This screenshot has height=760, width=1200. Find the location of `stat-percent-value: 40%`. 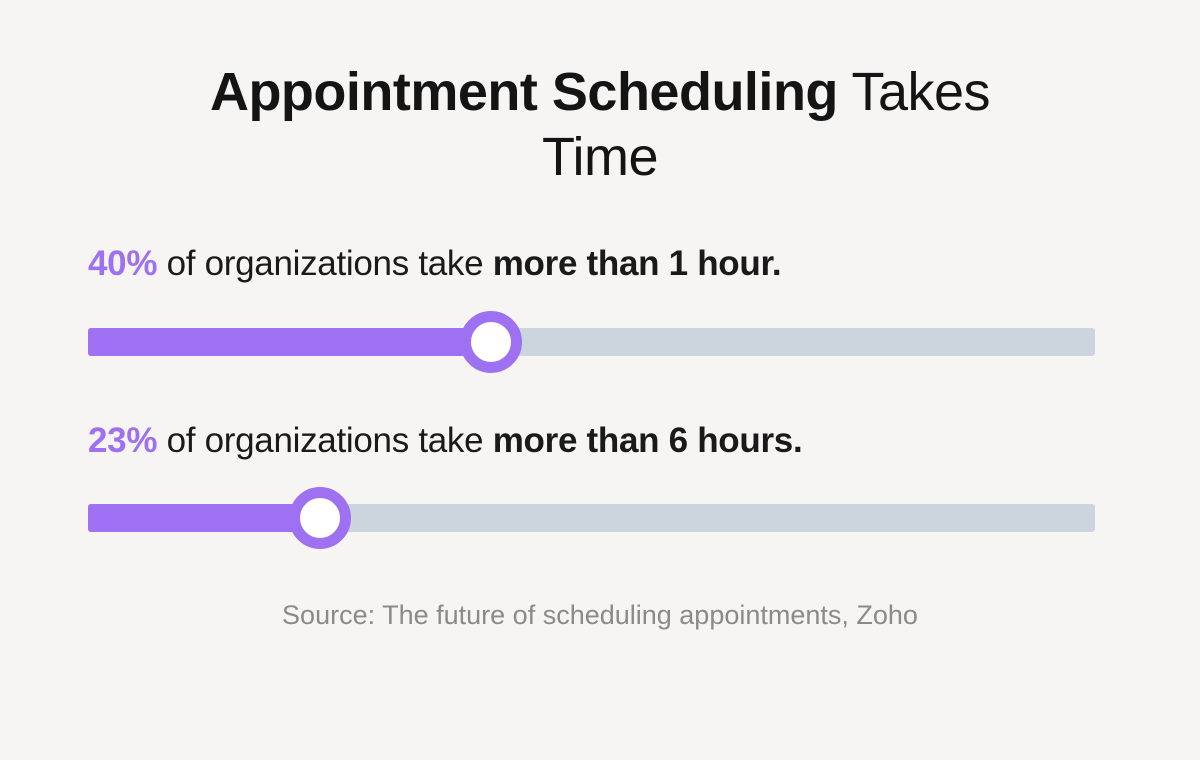

stat-percent-value: 40% is located at coordinates (123, 263).